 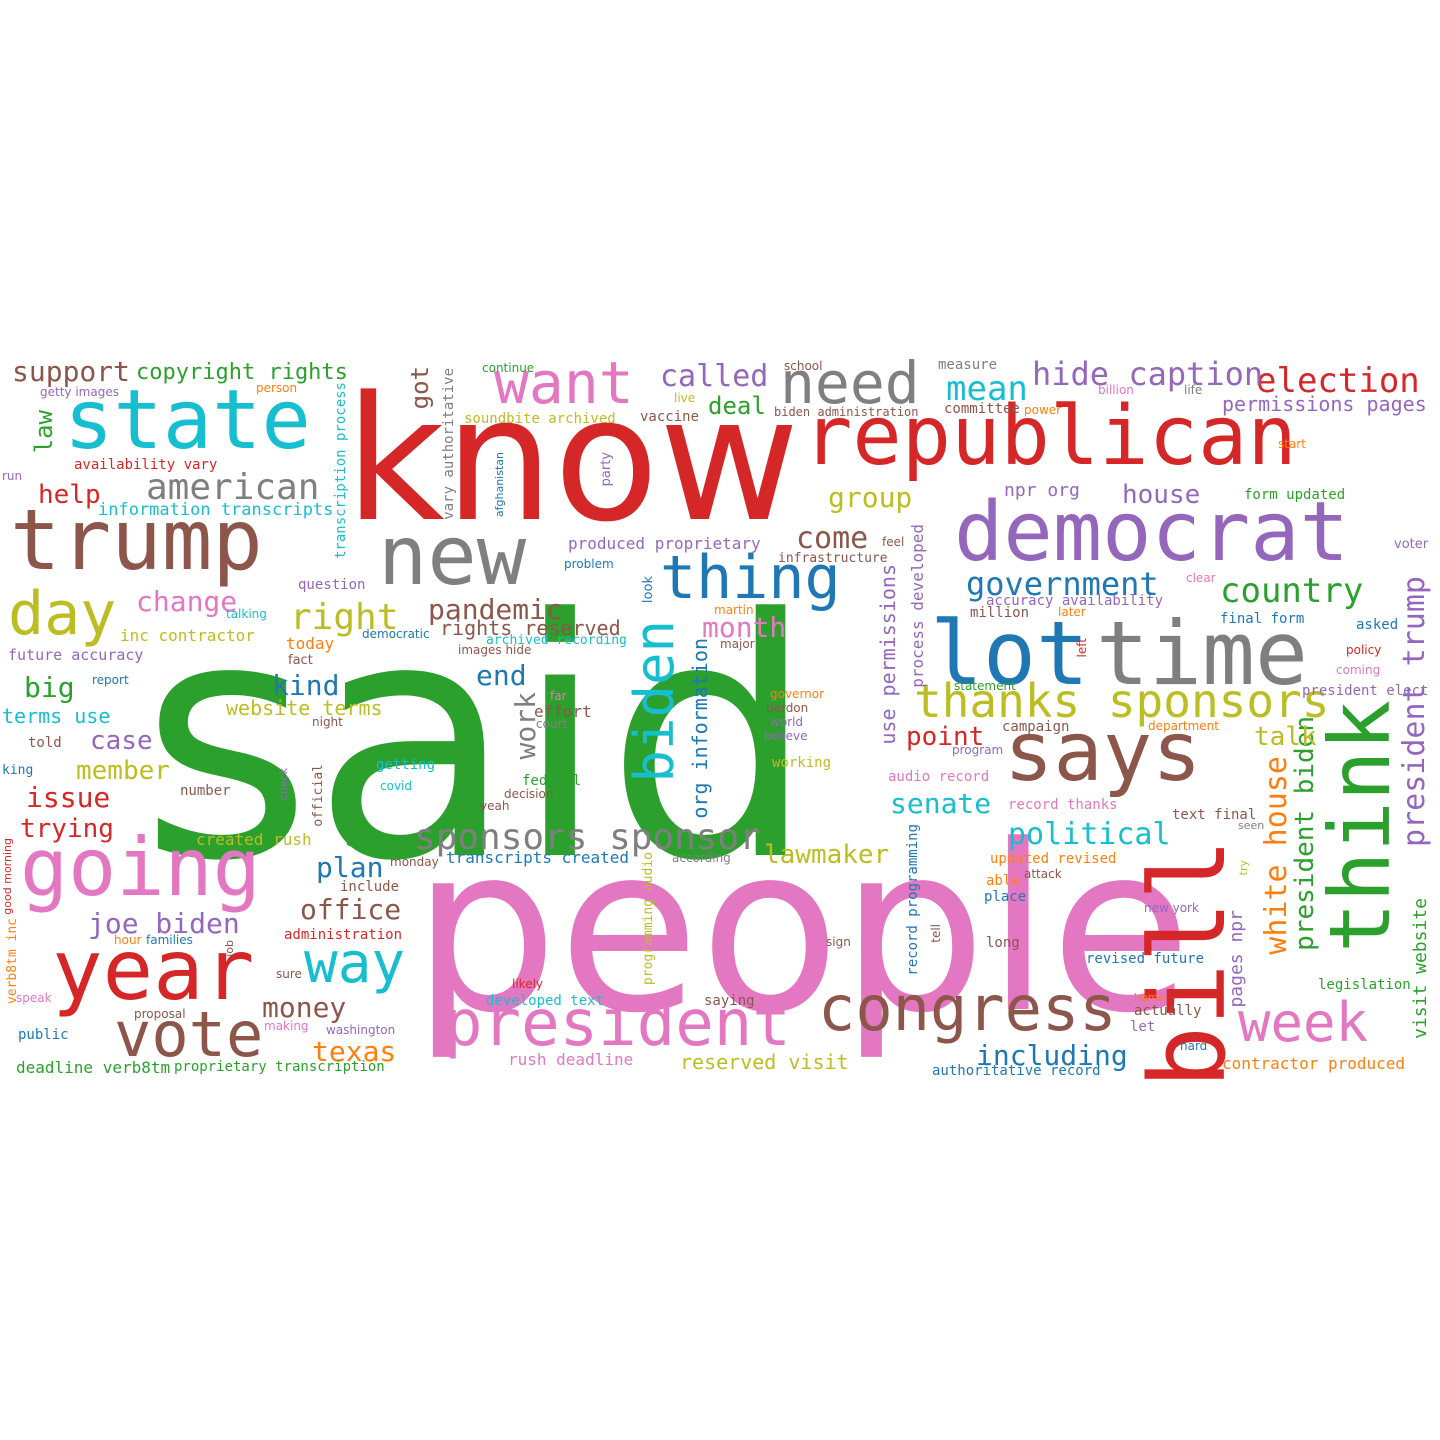 What do you see at coordinates (1338, 381) in the screenshot?
I see `word-election: election` at bounding box center [1338, 381].